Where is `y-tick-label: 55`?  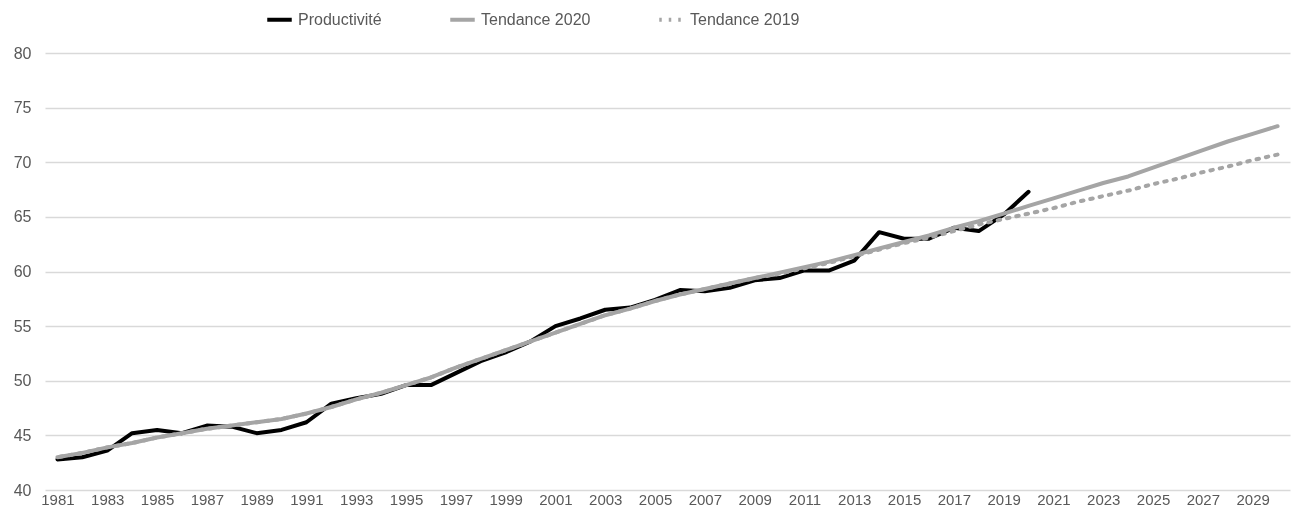 y-tick-label: 55 is located at coordinates (22, 326).